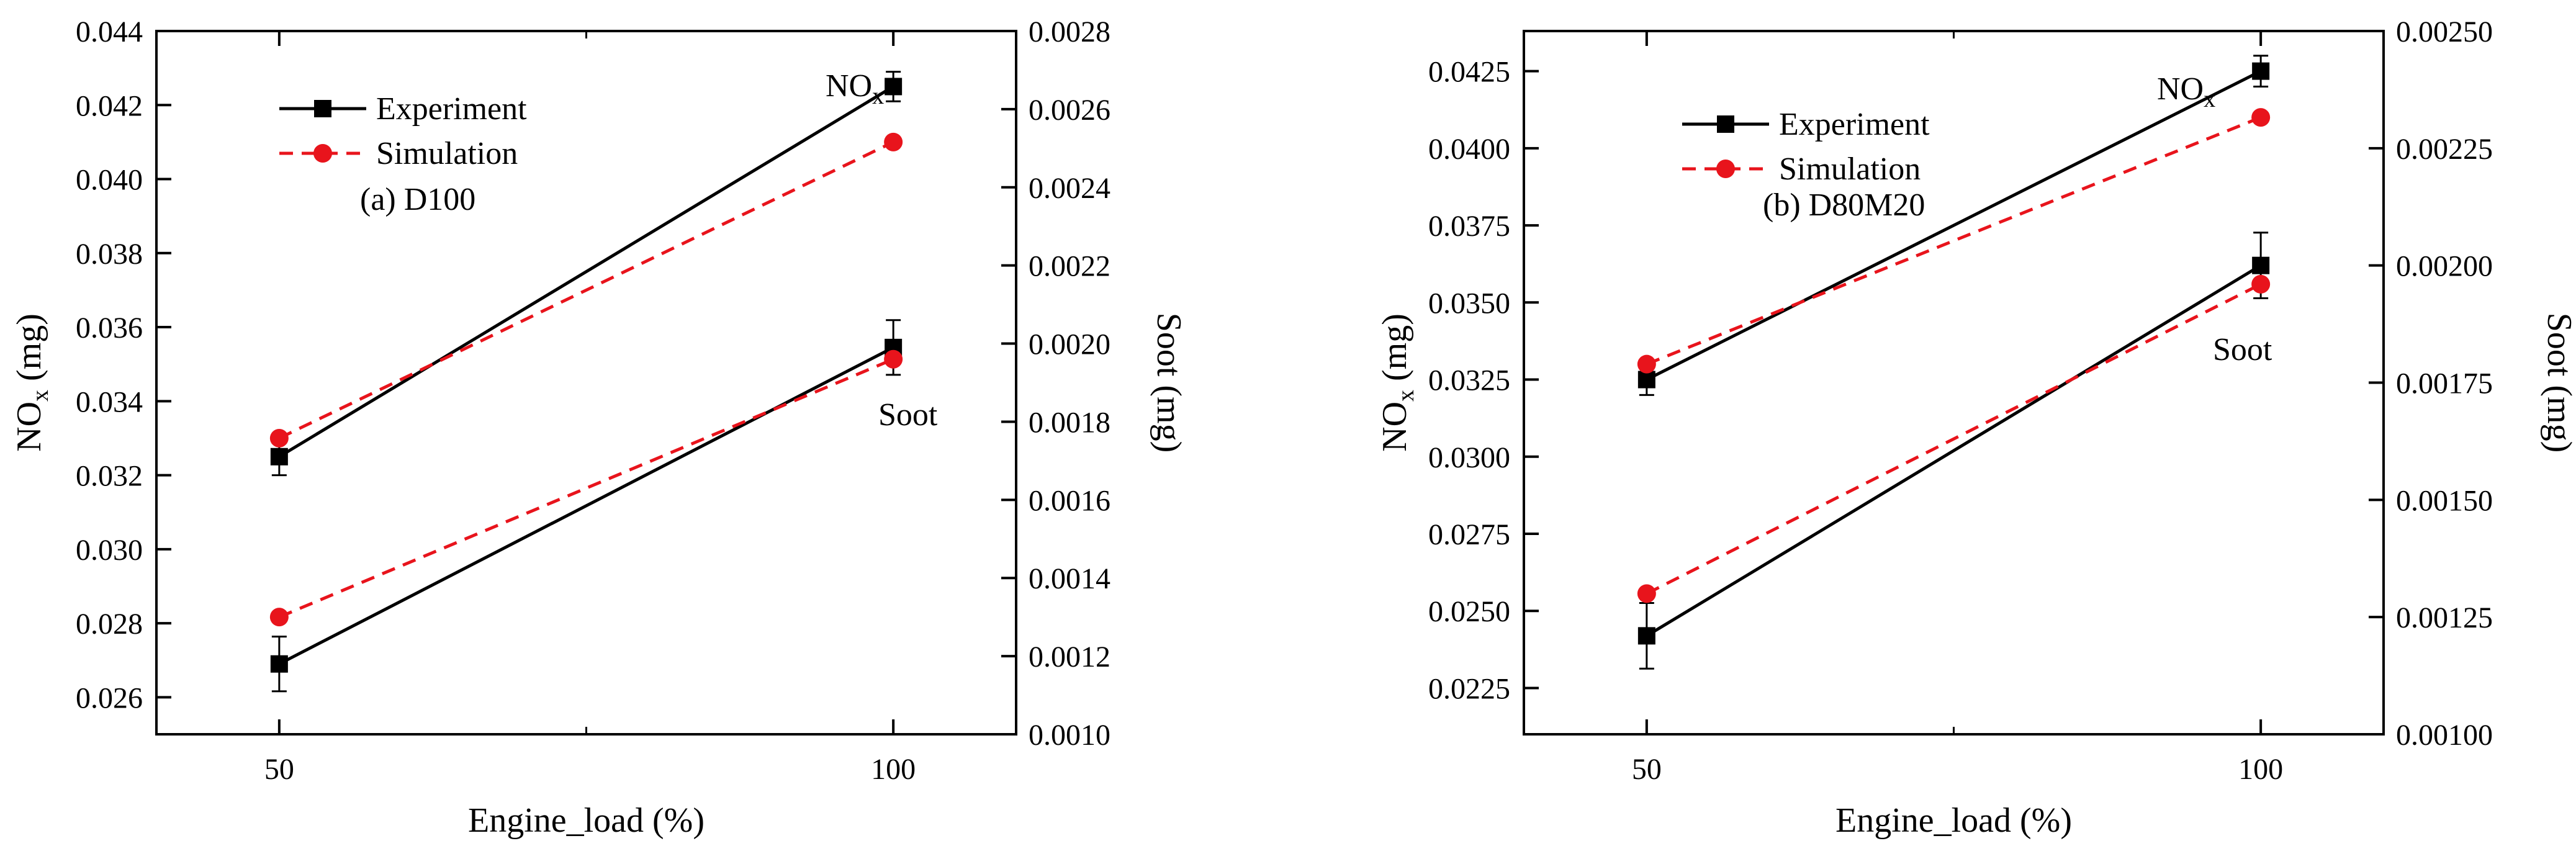 The image size is (2576, 864). What do you see at coordinates (1069, 32) in the screenshot?
I see `y-right-tick-label: 0.0028` at bounding box center [1069, 32].